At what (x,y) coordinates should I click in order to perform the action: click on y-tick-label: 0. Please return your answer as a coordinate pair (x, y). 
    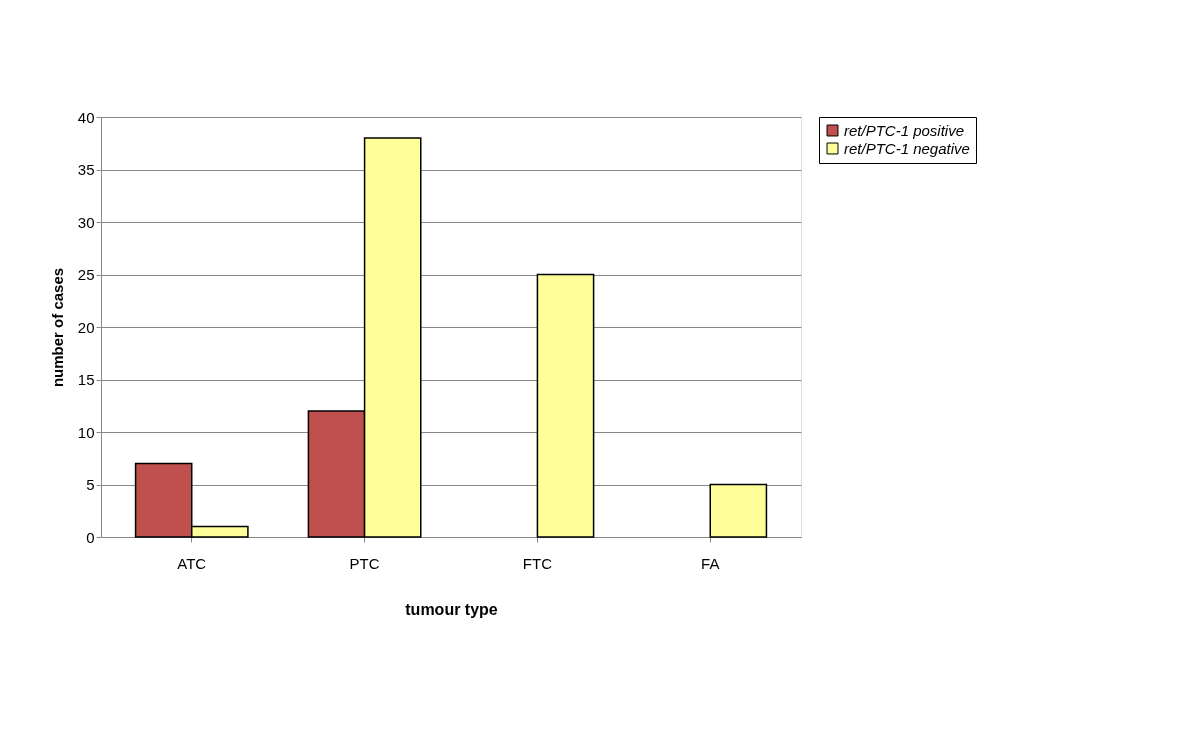
    Looking at the image, I should click on (90, 537).